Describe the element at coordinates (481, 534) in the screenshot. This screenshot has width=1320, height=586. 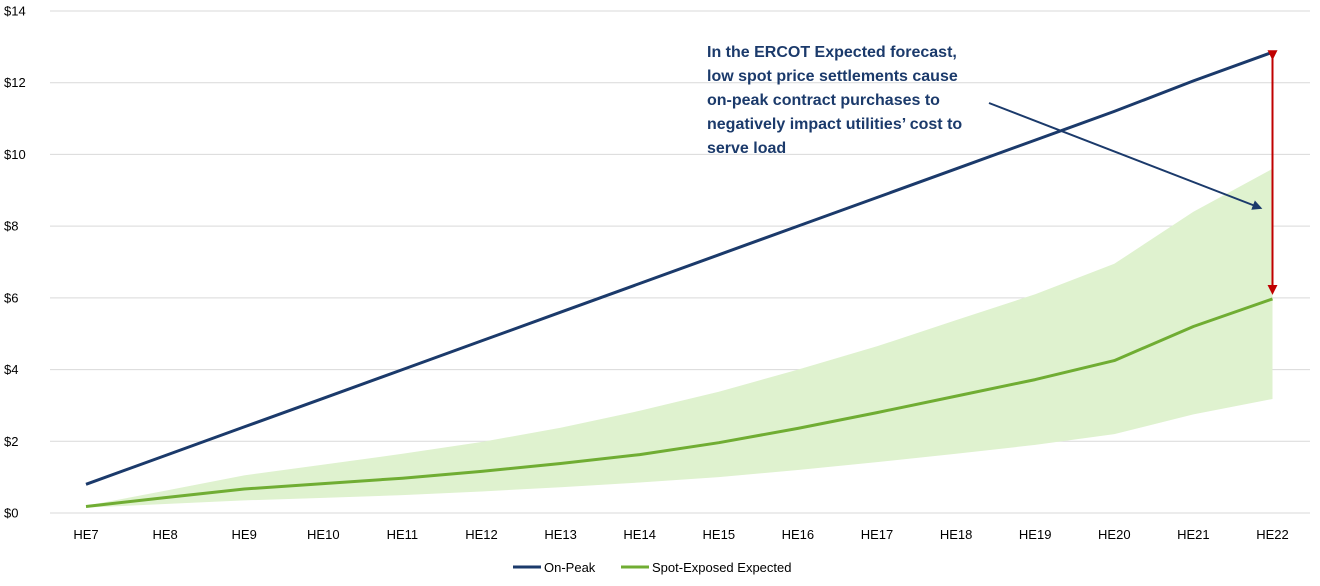
I see `x-tick-label: HE12` at that location.